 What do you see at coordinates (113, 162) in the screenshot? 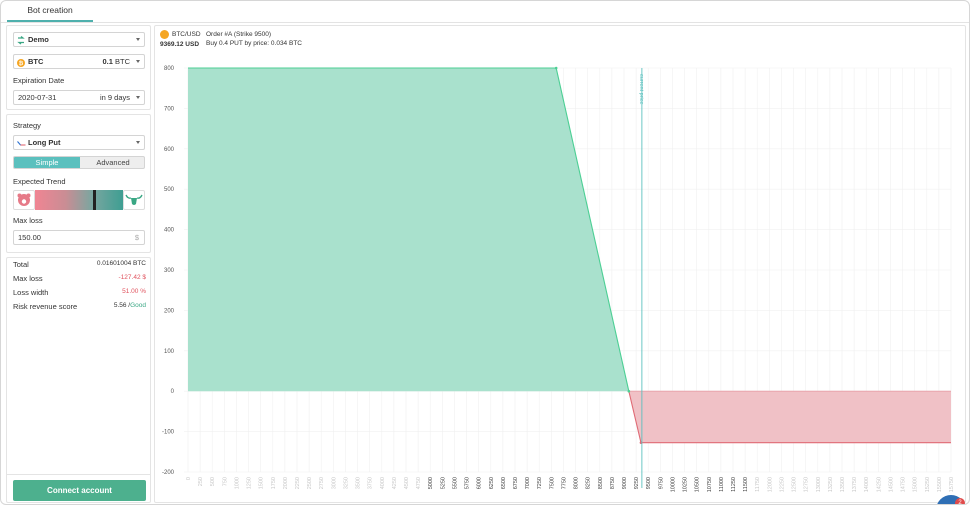
I see `mode-advanced-button: Advanced` at bounding box center [113, 162].